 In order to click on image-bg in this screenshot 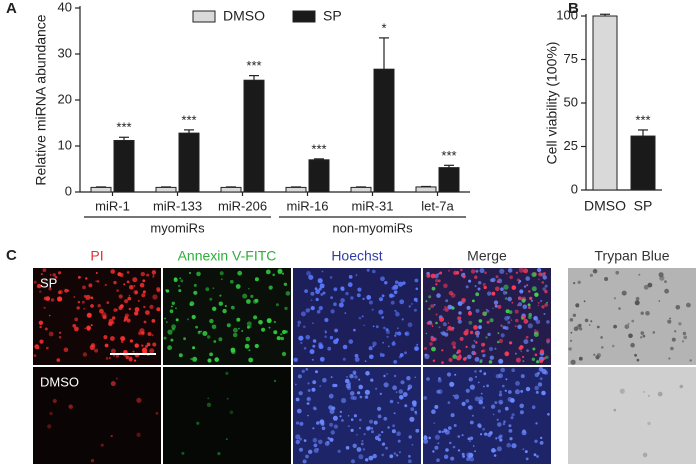, I will do `click(487, 415)`.